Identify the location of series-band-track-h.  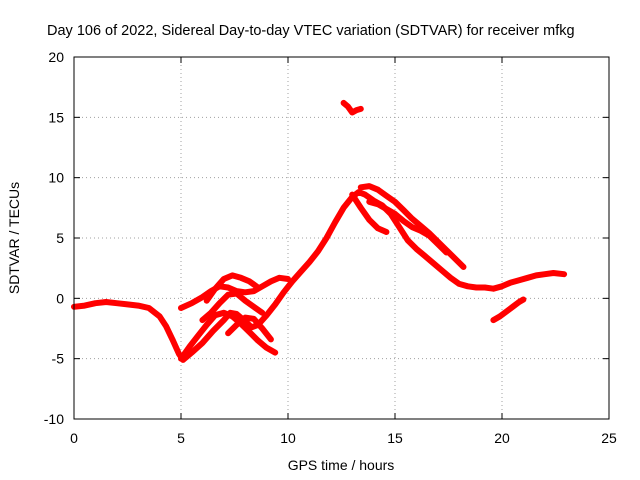
(408, 227).